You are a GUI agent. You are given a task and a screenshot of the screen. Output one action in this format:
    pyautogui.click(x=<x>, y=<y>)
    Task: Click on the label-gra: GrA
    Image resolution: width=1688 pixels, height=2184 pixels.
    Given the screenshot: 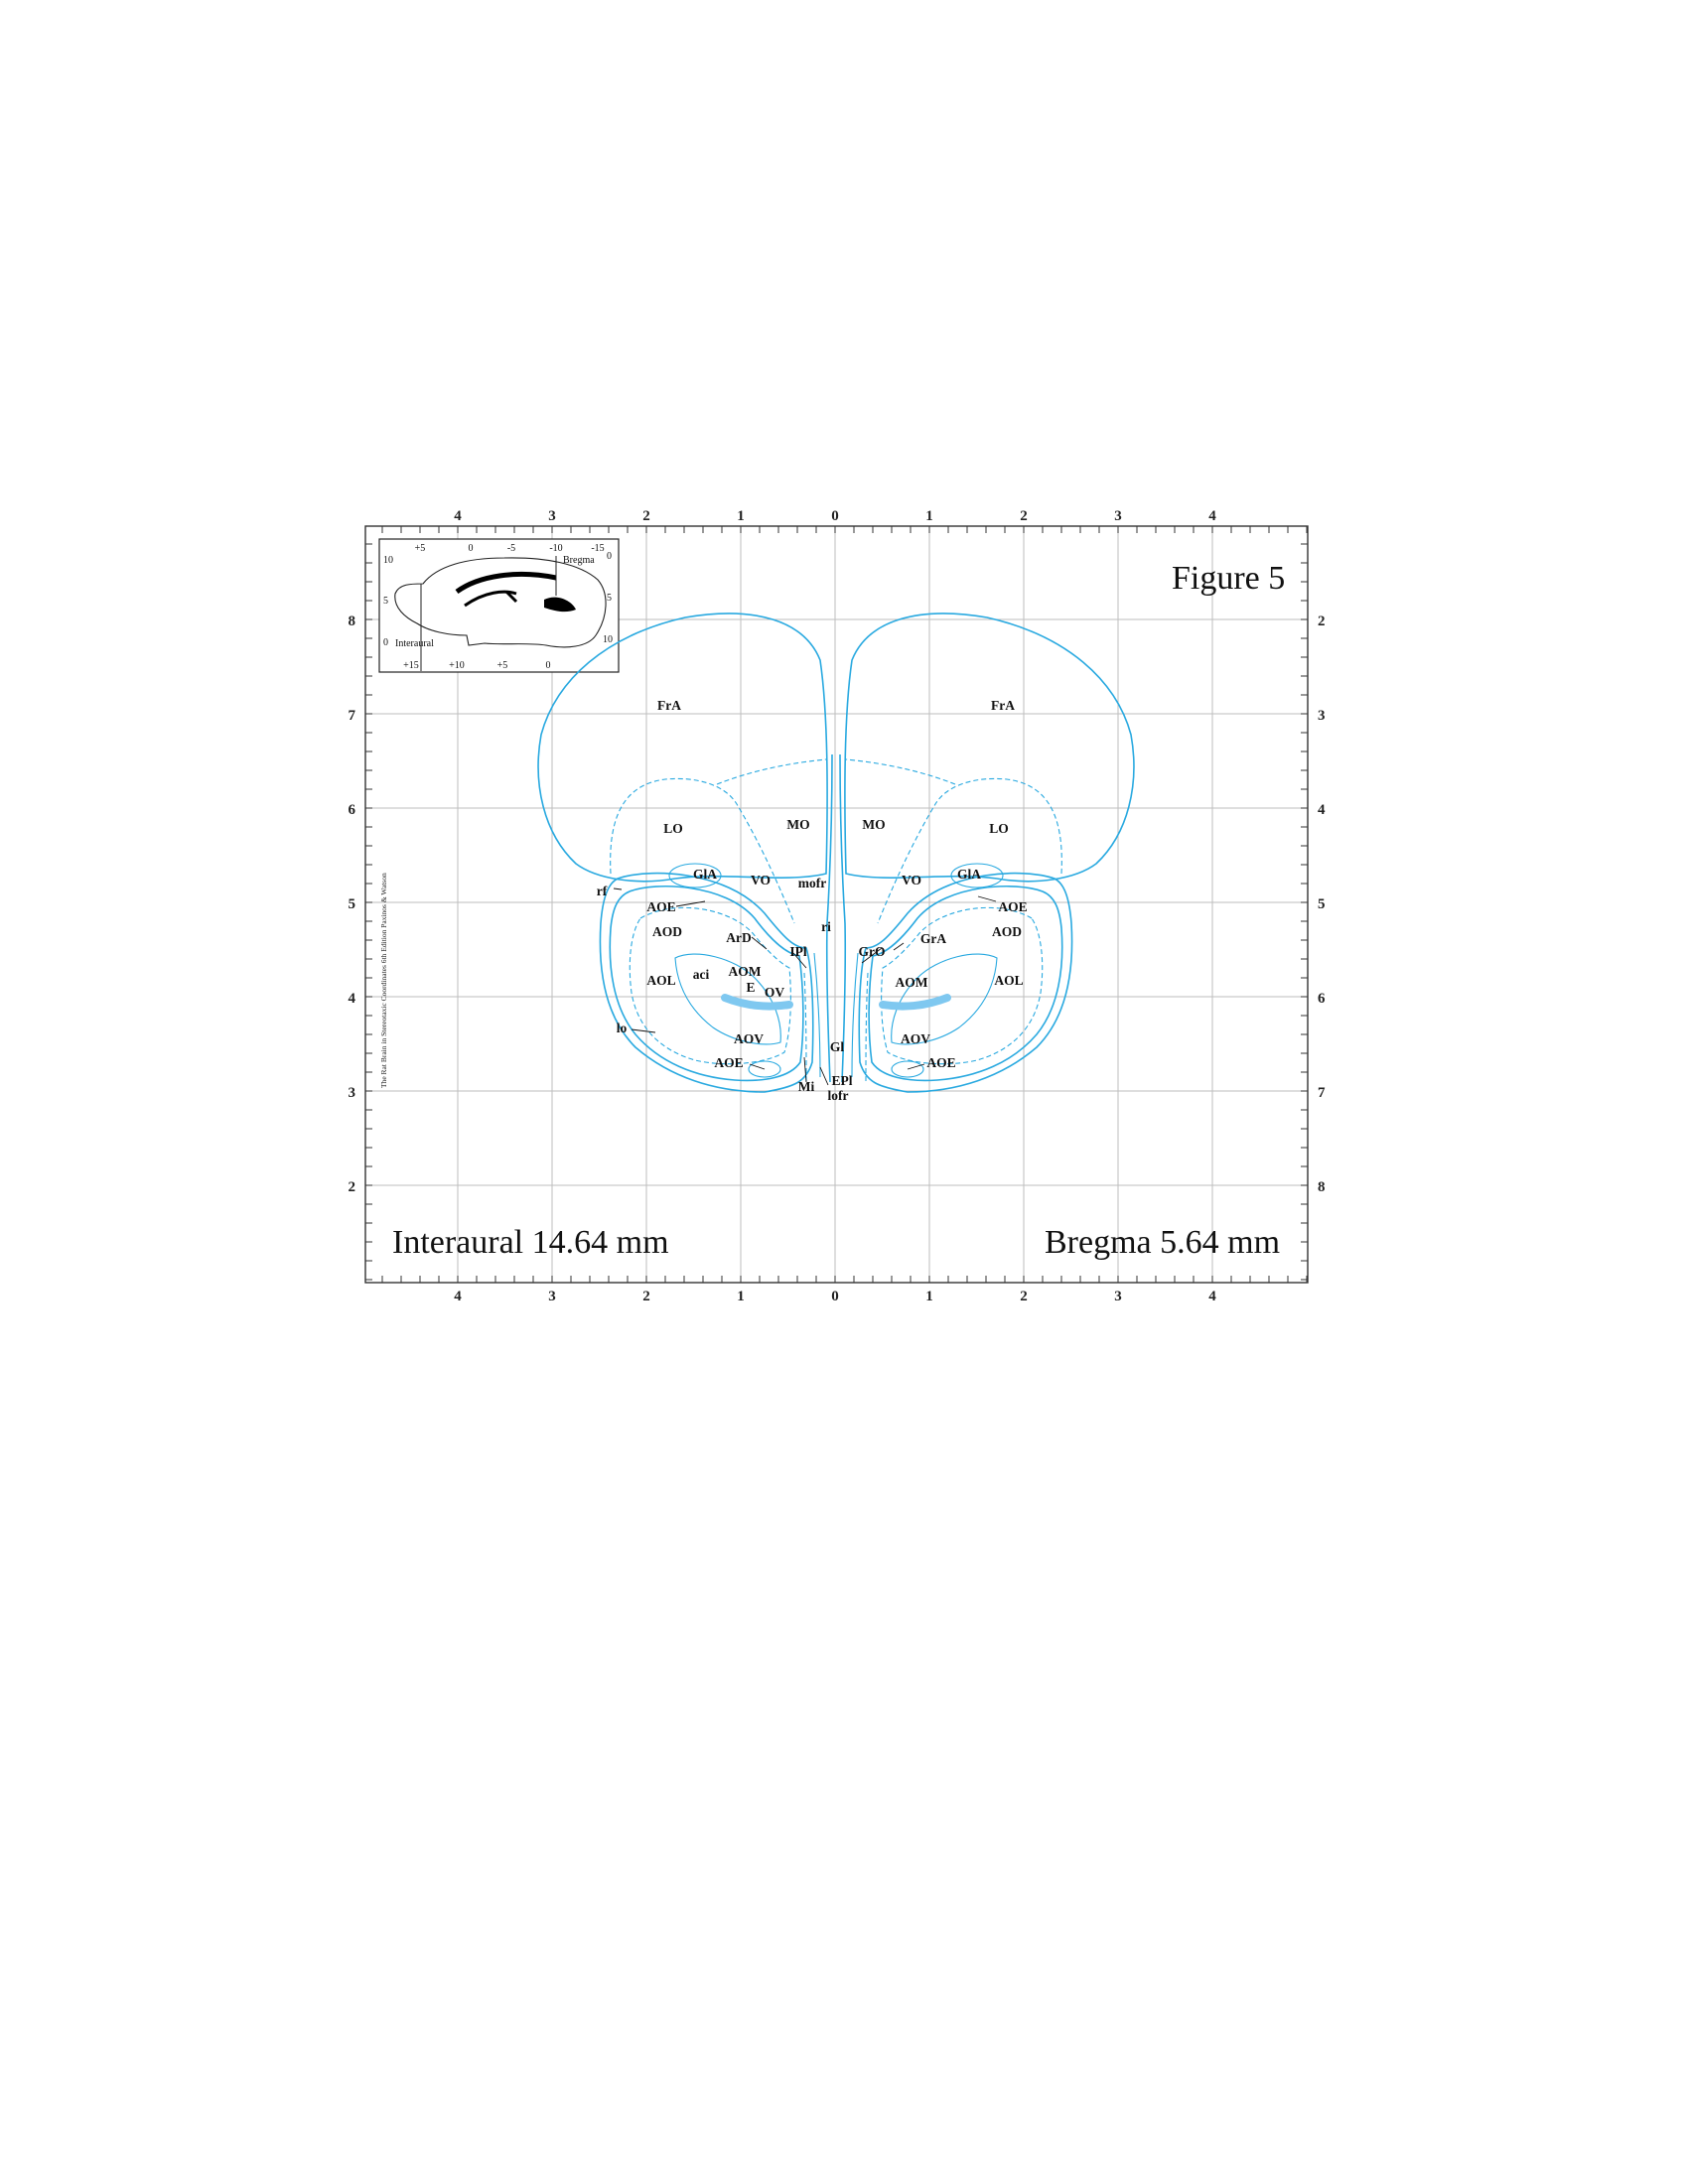 What is the action you would take?
    pyautogui.click(x=933, y=938)
    